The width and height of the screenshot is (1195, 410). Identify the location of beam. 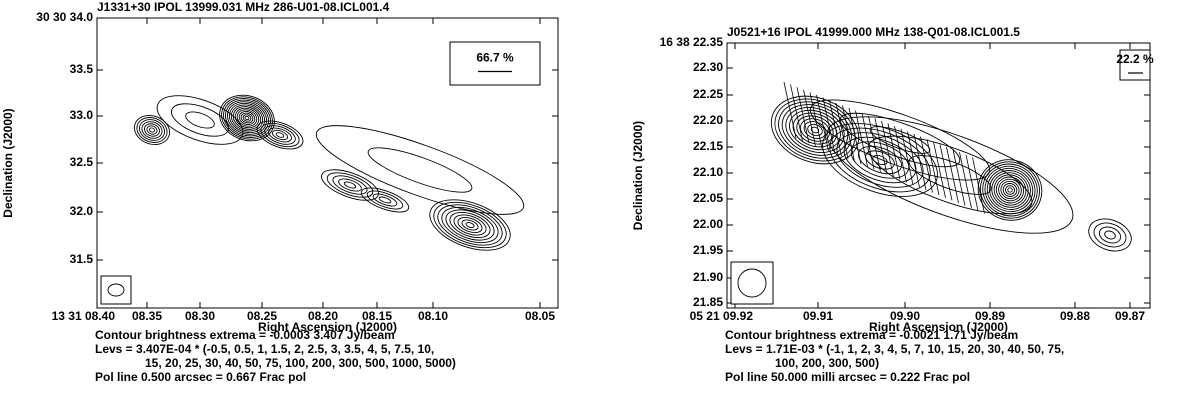
(752, 283).